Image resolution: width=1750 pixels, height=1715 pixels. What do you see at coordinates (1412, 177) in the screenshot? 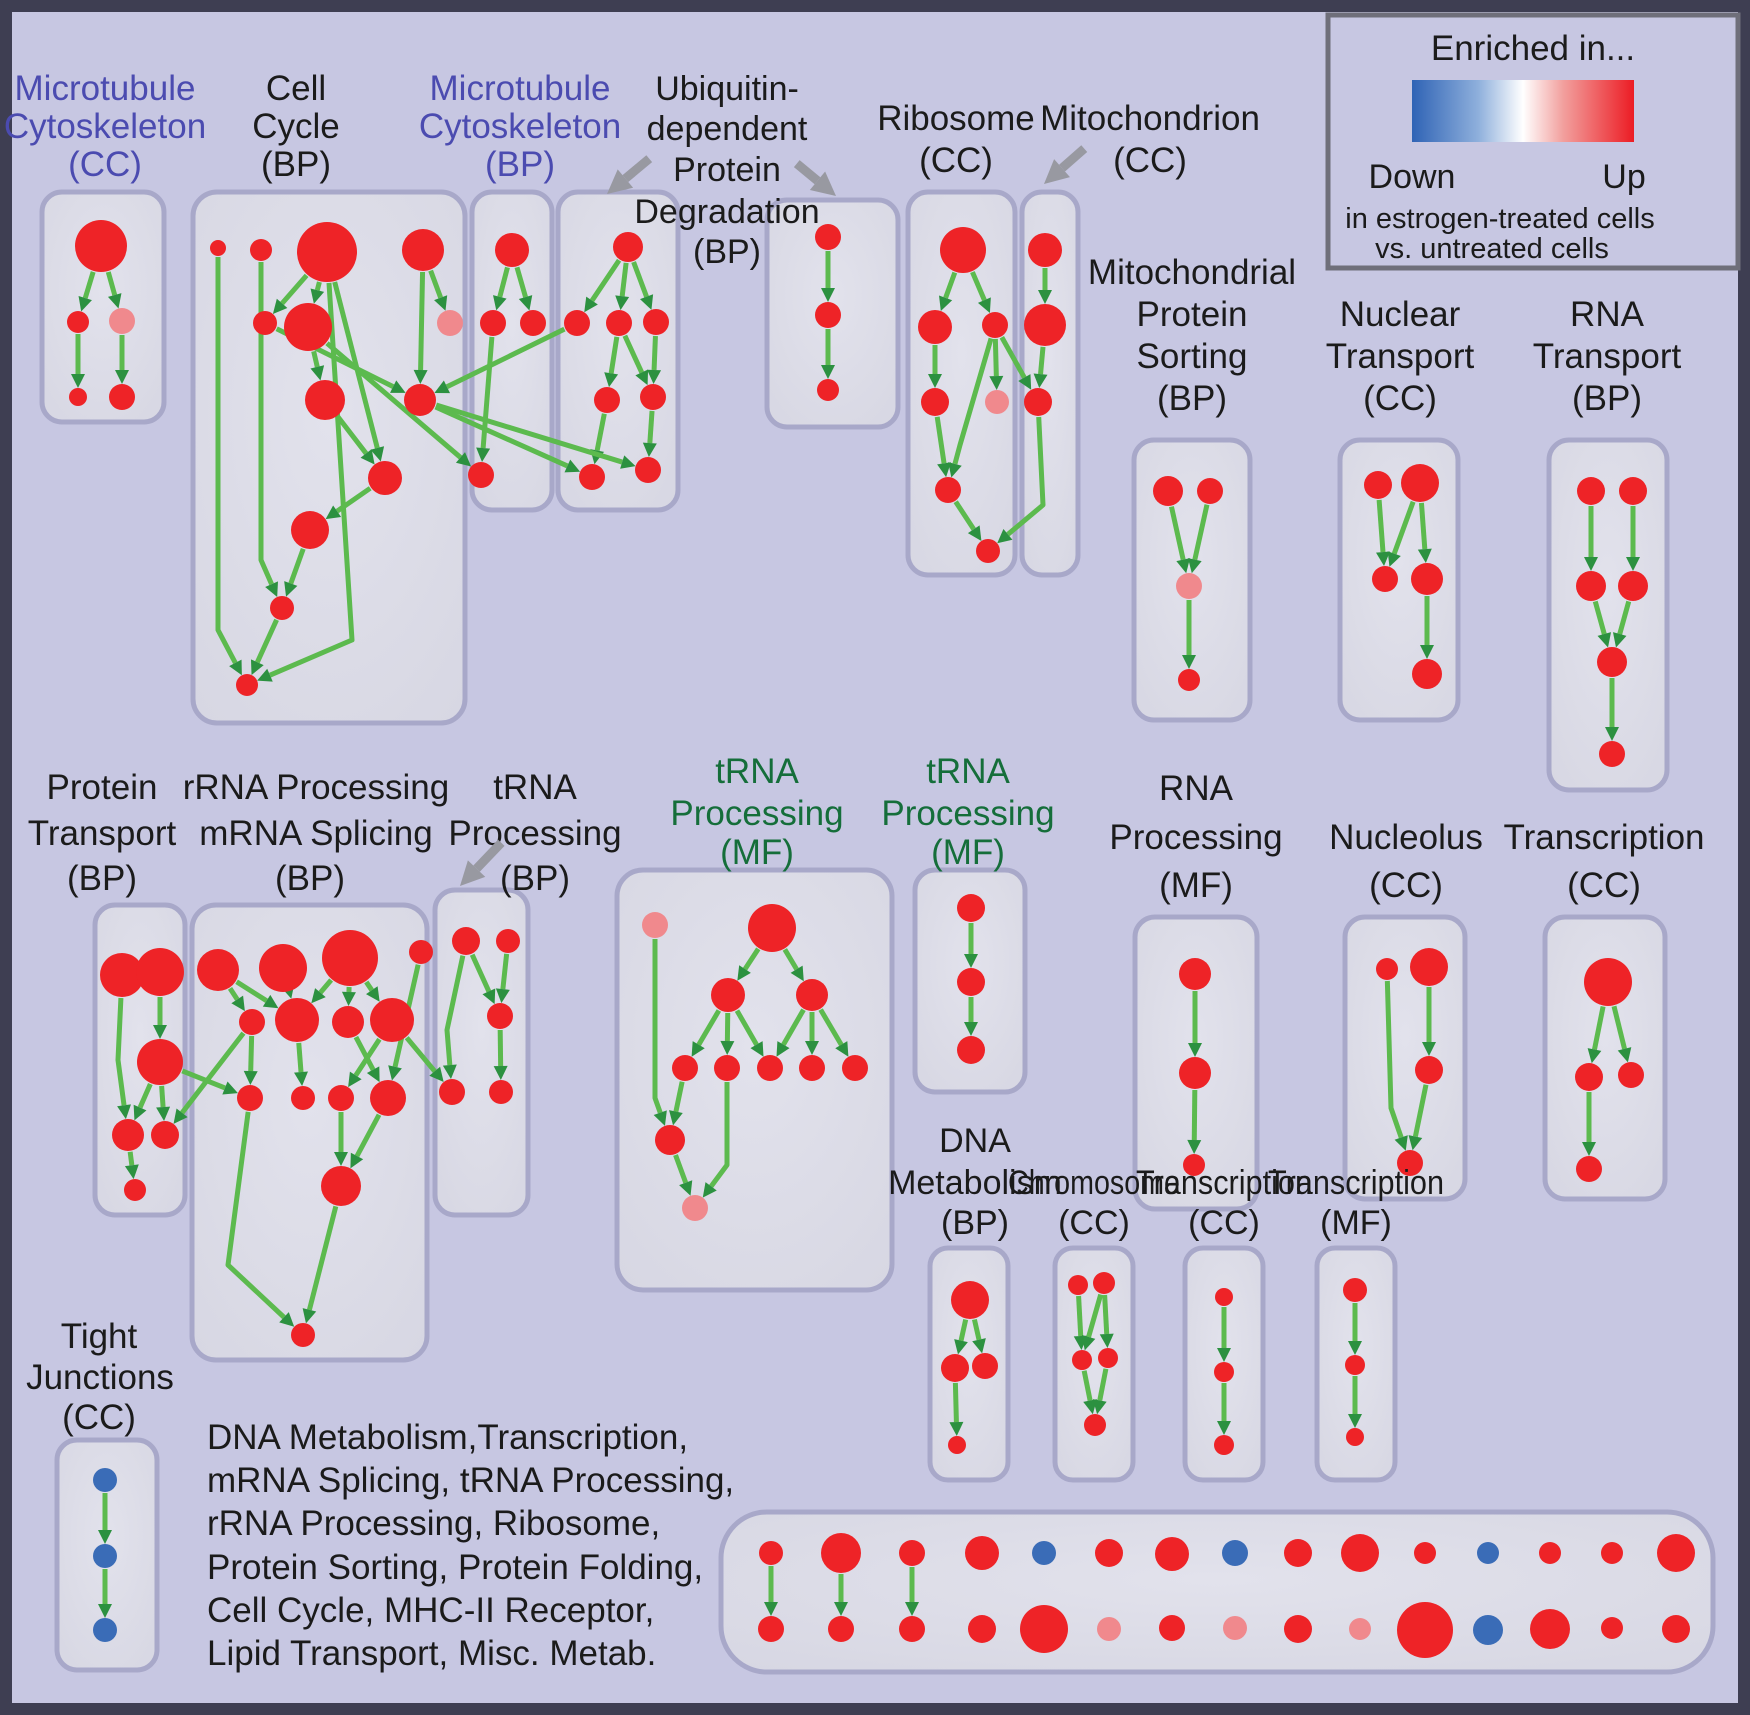
I see `legend-down-label: Down` at bounding box center [1412, 177].